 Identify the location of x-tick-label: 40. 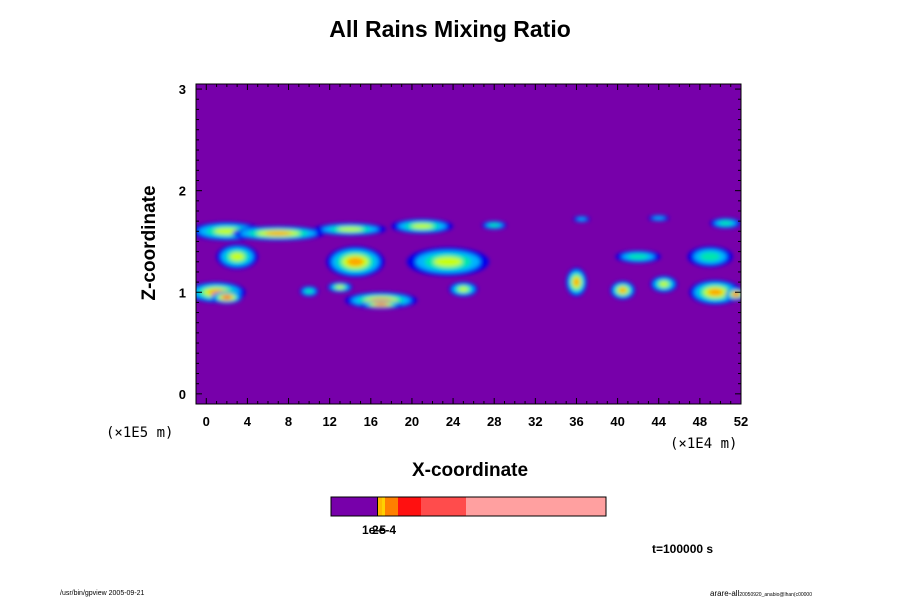
(617, 421).